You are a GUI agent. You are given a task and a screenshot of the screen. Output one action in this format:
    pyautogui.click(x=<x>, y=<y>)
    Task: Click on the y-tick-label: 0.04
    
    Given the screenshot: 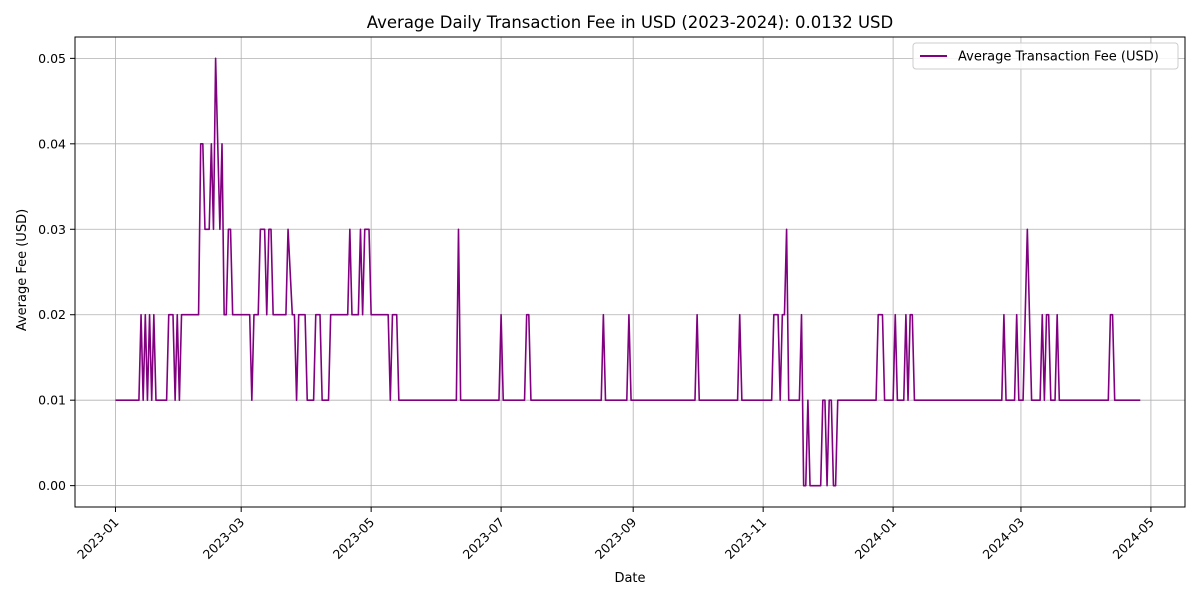 What is the action you would take?
    pyautogui.click(x=52, y=143)
    